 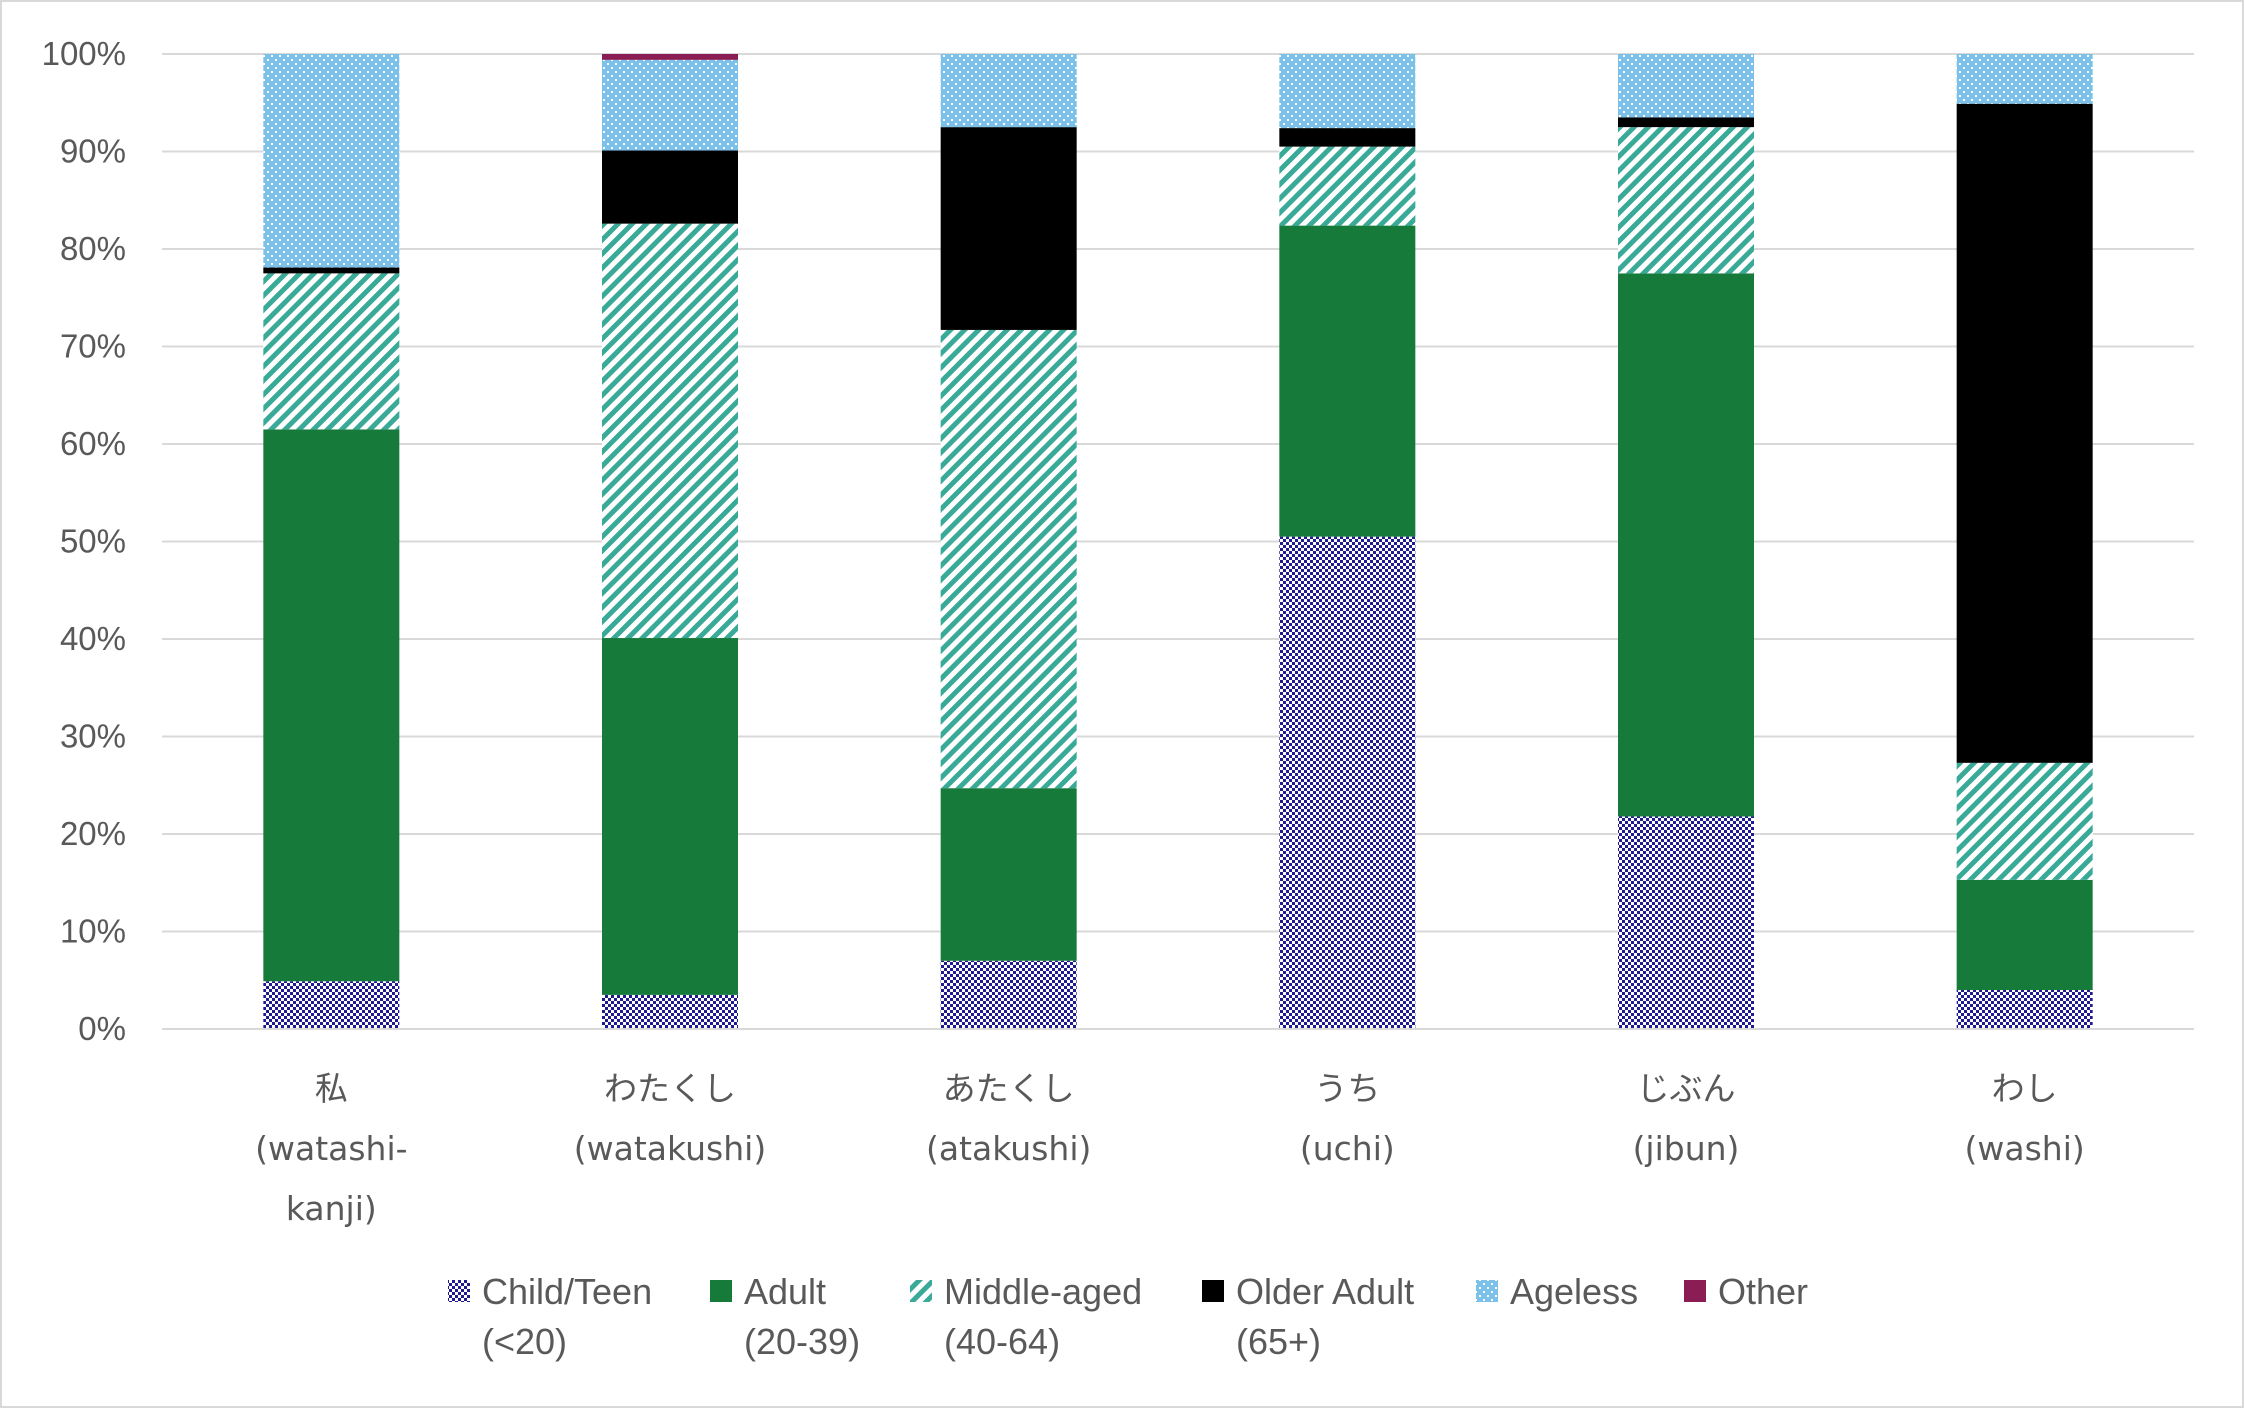 I want to click on legend-label: Middle-aged (40-64), so click(x=1043, y=1316).